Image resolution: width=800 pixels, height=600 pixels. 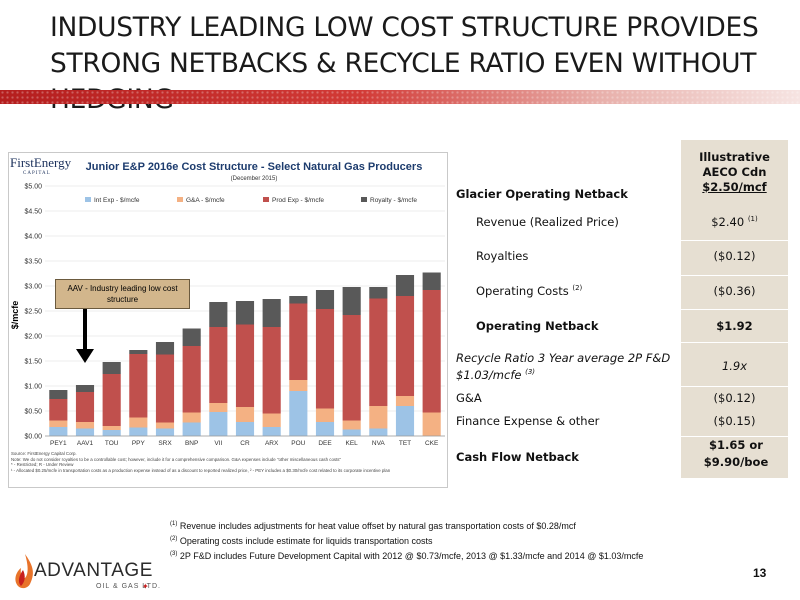 What do you see at coordinates (33, 262) in the screenshot?
I see `y-tick-label: $3.50` at bounding box center [33, 262].